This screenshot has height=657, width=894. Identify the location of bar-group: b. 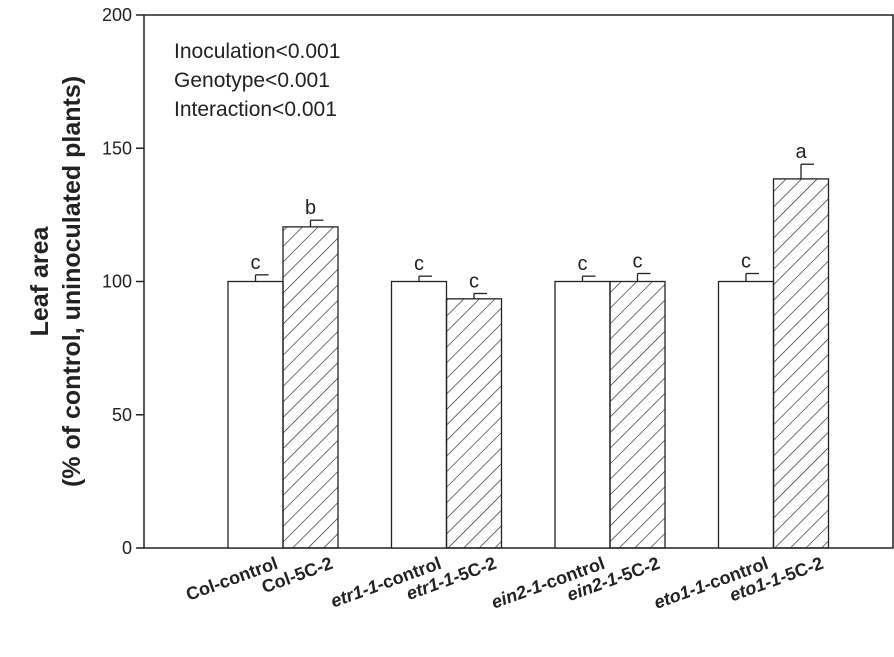
(310, 373).